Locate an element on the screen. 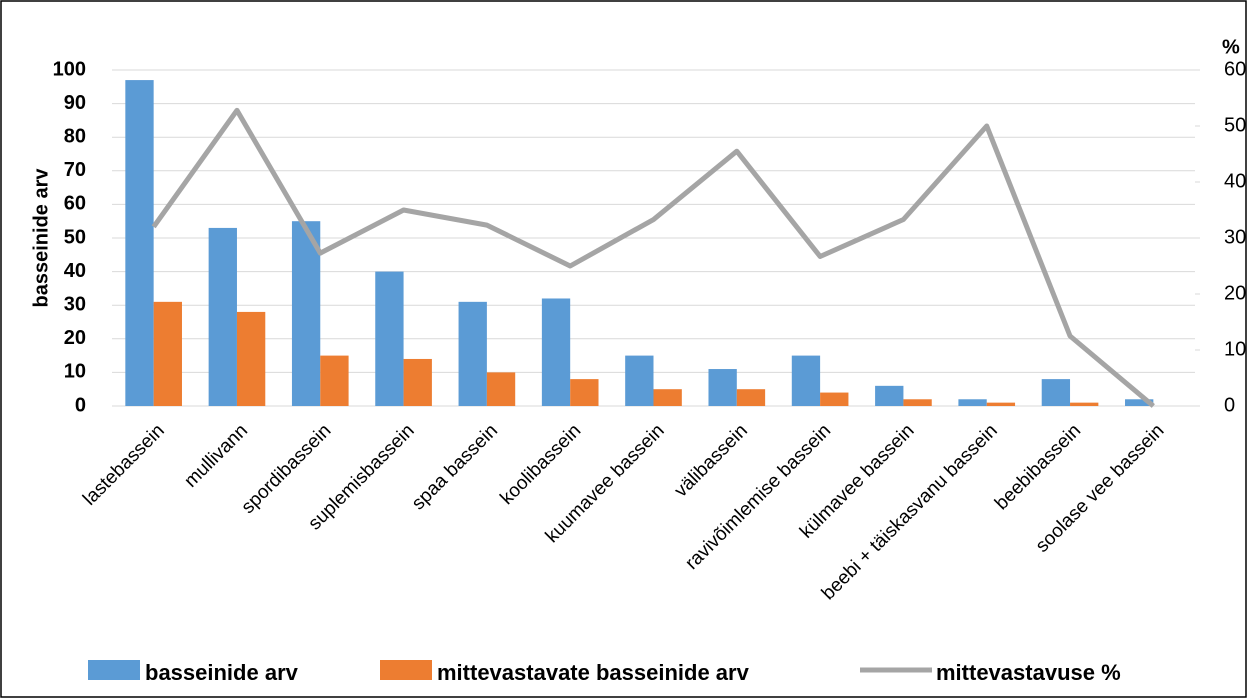 The height and width of the screenshot is (698, 1247). legend-label: mittevastavate basseinide arv is located at coordinates (593, 672).